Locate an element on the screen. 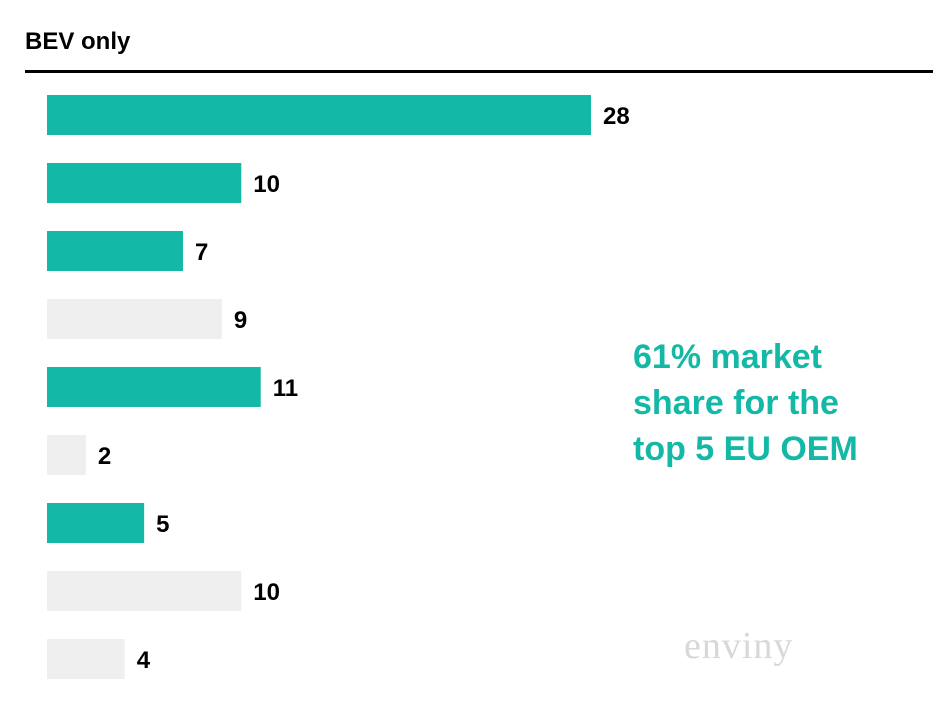  data-label: 11 is located at coordinates (285, 388).